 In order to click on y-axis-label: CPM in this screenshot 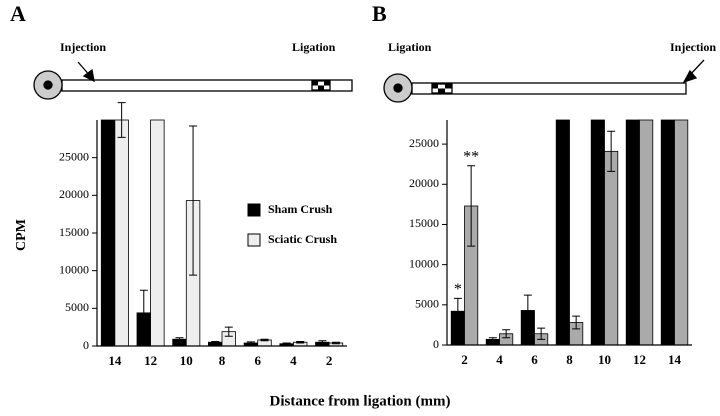, I will do `click(21, 235)`.